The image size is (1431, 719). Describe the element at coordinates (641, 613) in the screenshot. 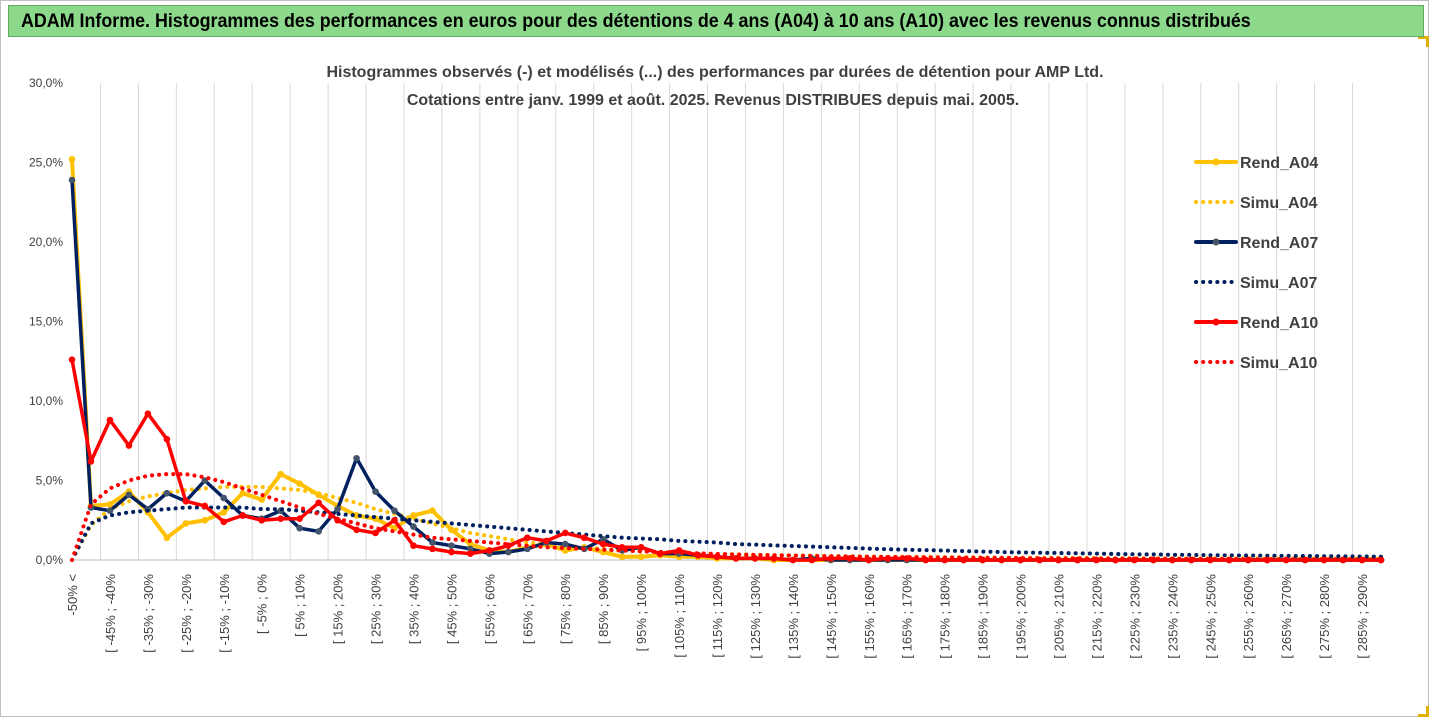

I see `x-tick-label: [ 95% ; 100%` at that location.